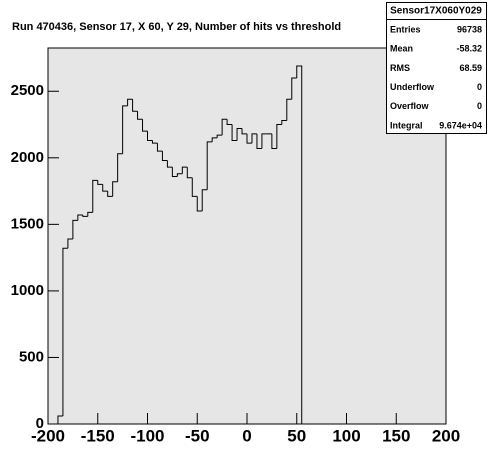 The height and width of the screenshot is (471, 496). What do you see at coordinates (346, 435) in the screenshot?
I see `x-tick-label: 100` at bounding box center [346, 435].